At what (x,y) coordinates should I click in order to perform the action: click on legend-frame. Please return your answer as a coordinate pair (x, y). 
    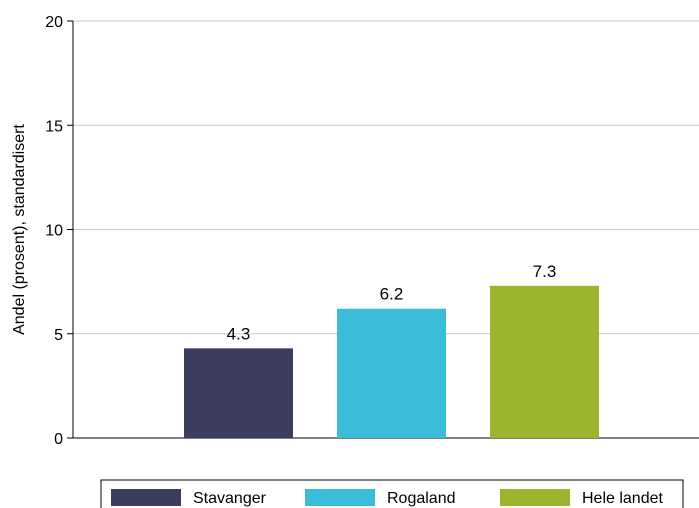
    Looking at the image, I should click on (392, 493).